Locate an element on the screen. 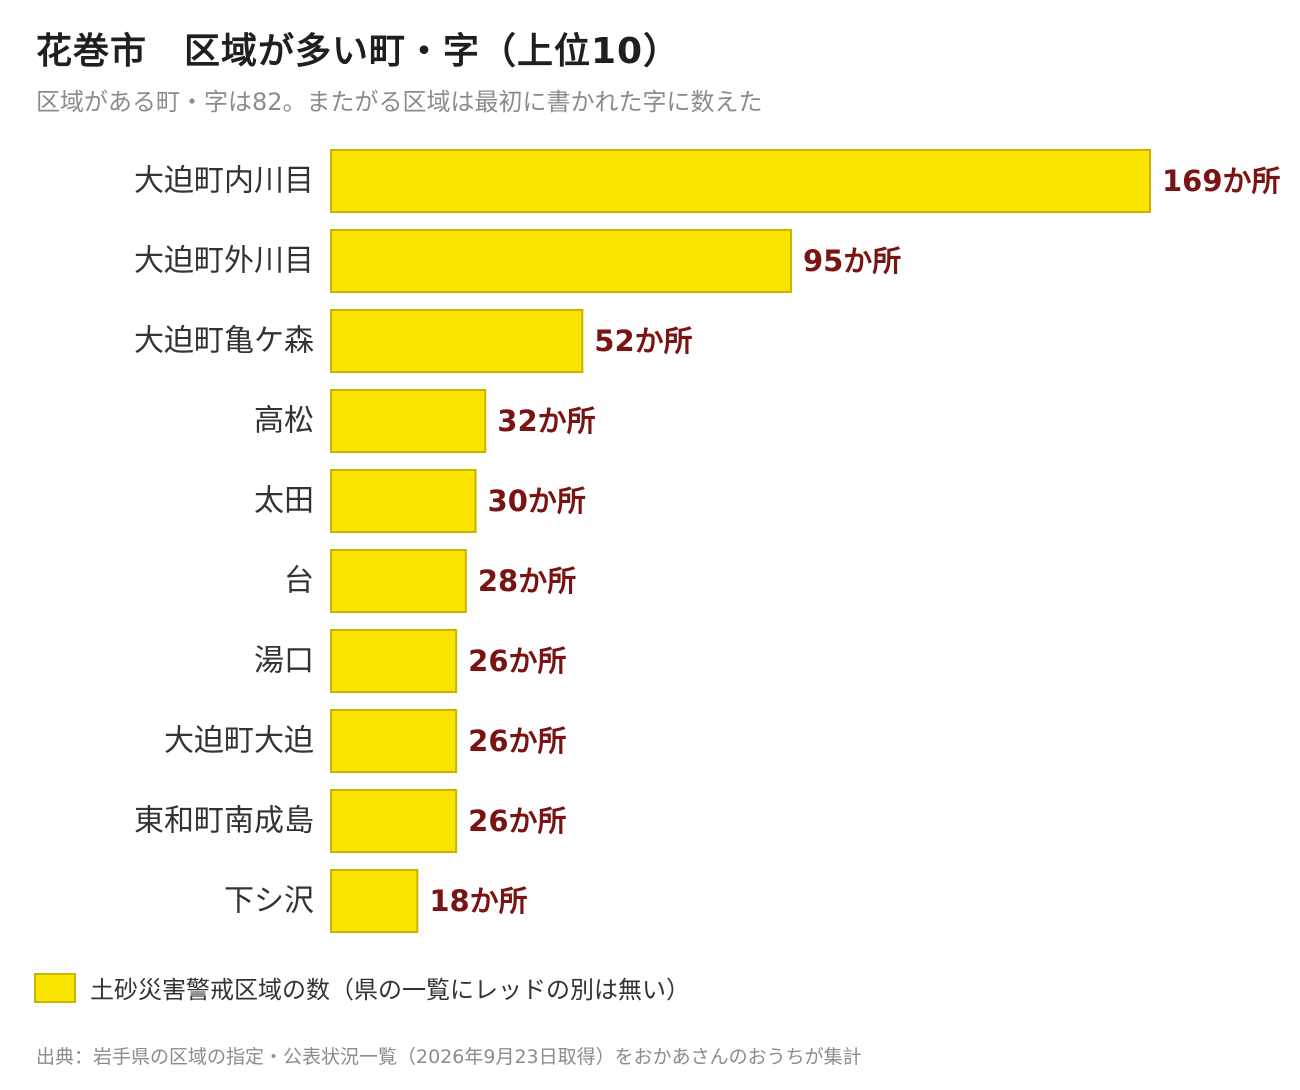 This screenshot has height=1090, width=1300. category-label: 大迫町亀ケ森 is located at coordinates (224, 341).